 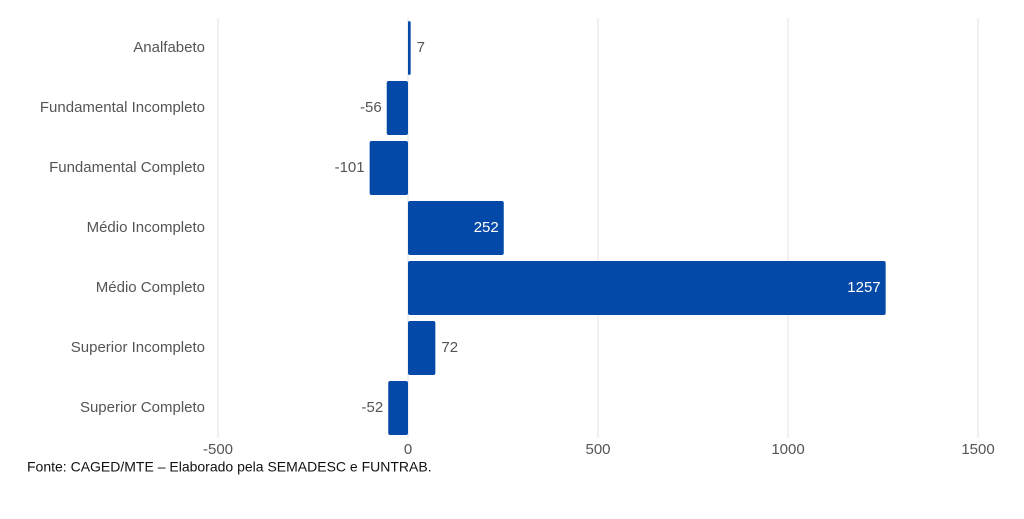 I want to click on value-label: 1257, so click(x=863, y=287).